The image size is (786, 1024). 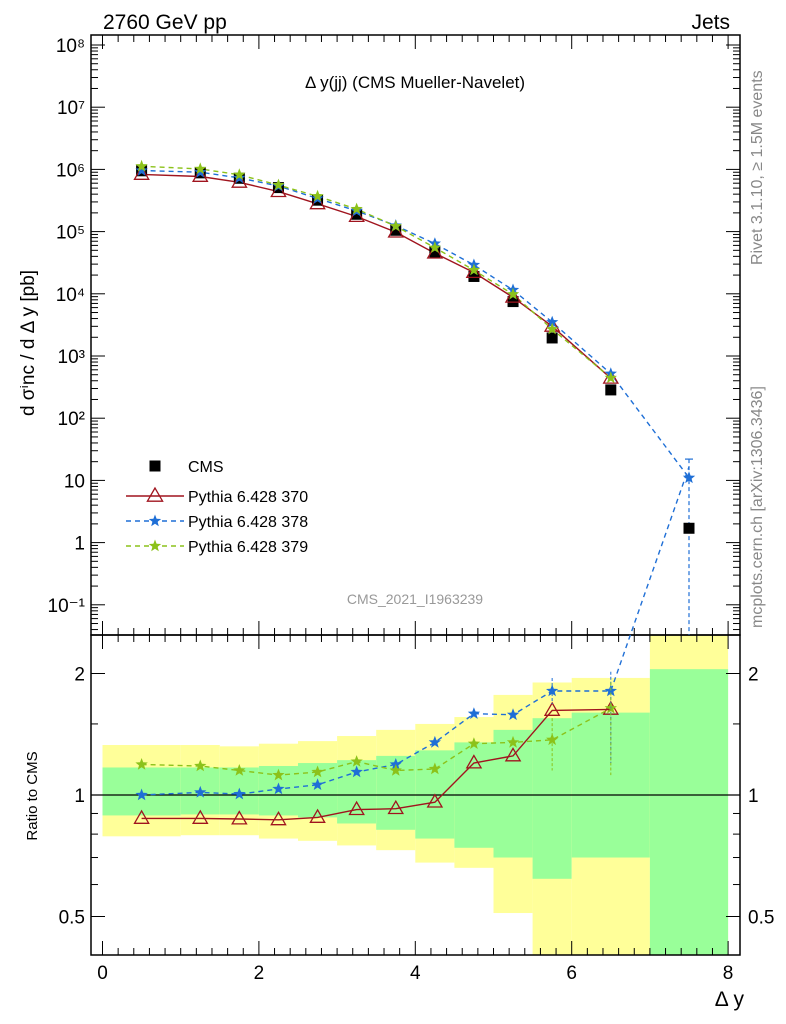 What do you see at coordinates (71, 419) in the screenshot?
I see `y-tick-label: 10²` at bounding box center [71, 419].